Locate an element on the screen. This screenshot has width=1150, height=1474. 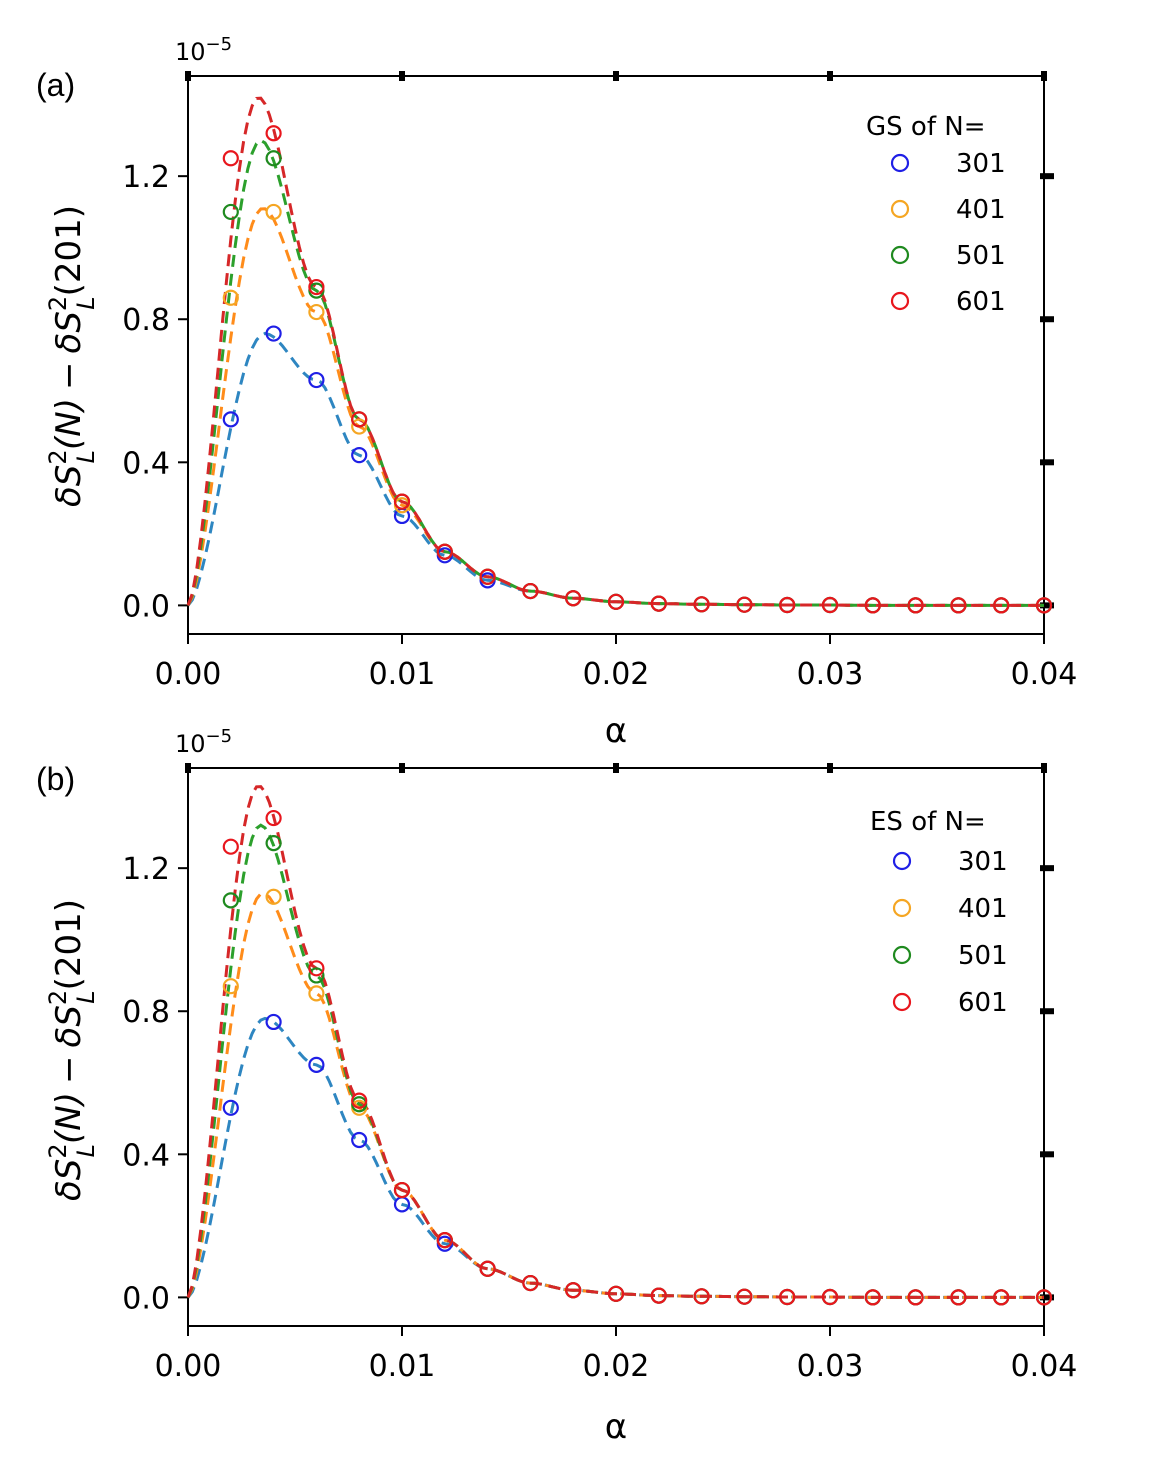
legend-label-a-601: 601 is located at coordinates (981, 302).